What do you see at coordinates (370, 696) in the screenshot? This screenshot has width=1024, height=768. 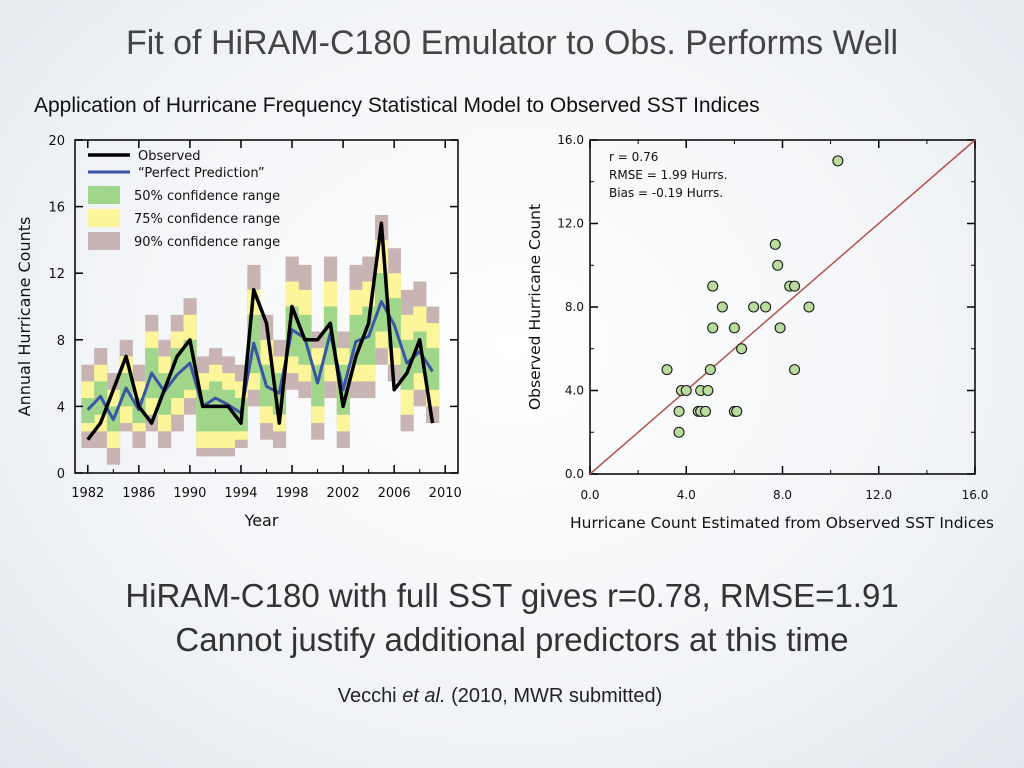 I see `citation-author: Vecchi` at bounding box center [370, 696].